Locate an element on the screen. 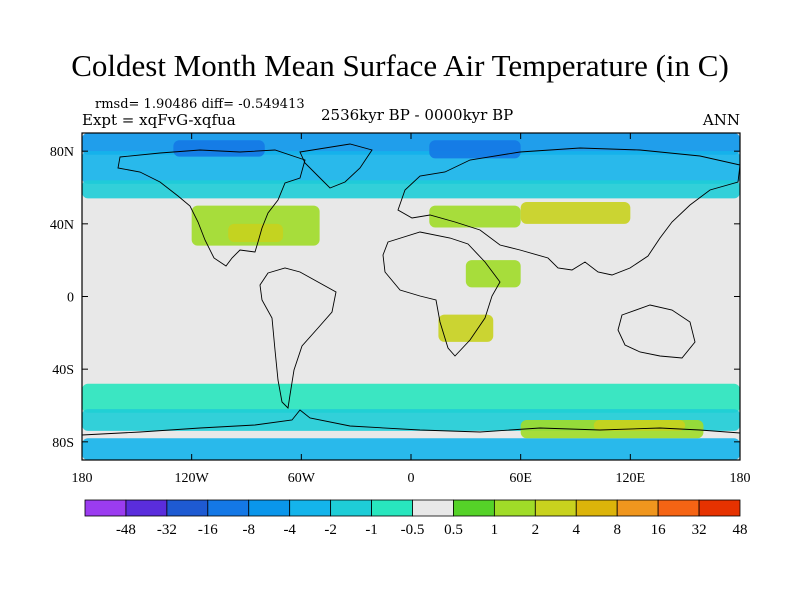 The image size is (800, 600). colorbar-label: -2 is located at coordinates (330, 530).